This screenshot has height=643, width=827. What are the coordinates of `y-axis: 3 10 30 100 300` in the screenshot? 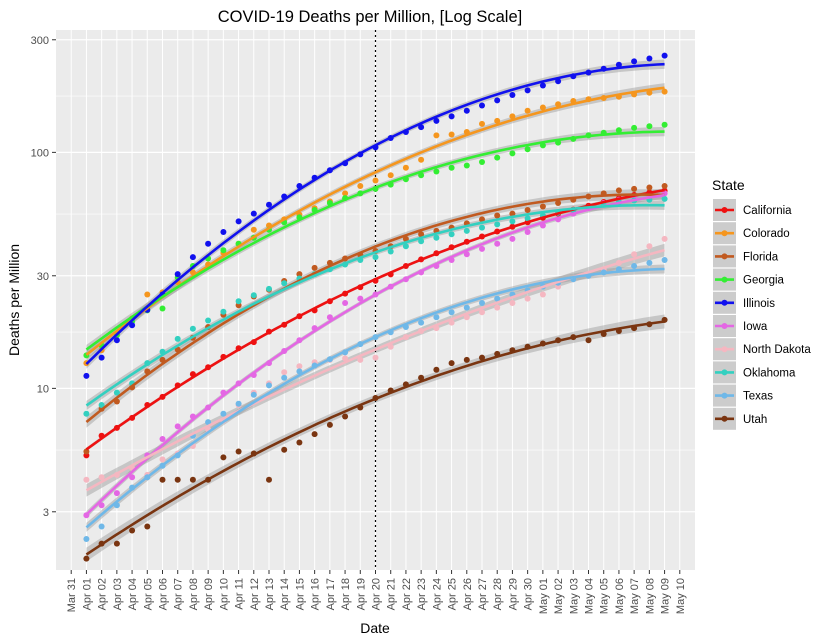 It's located at (43, 277).